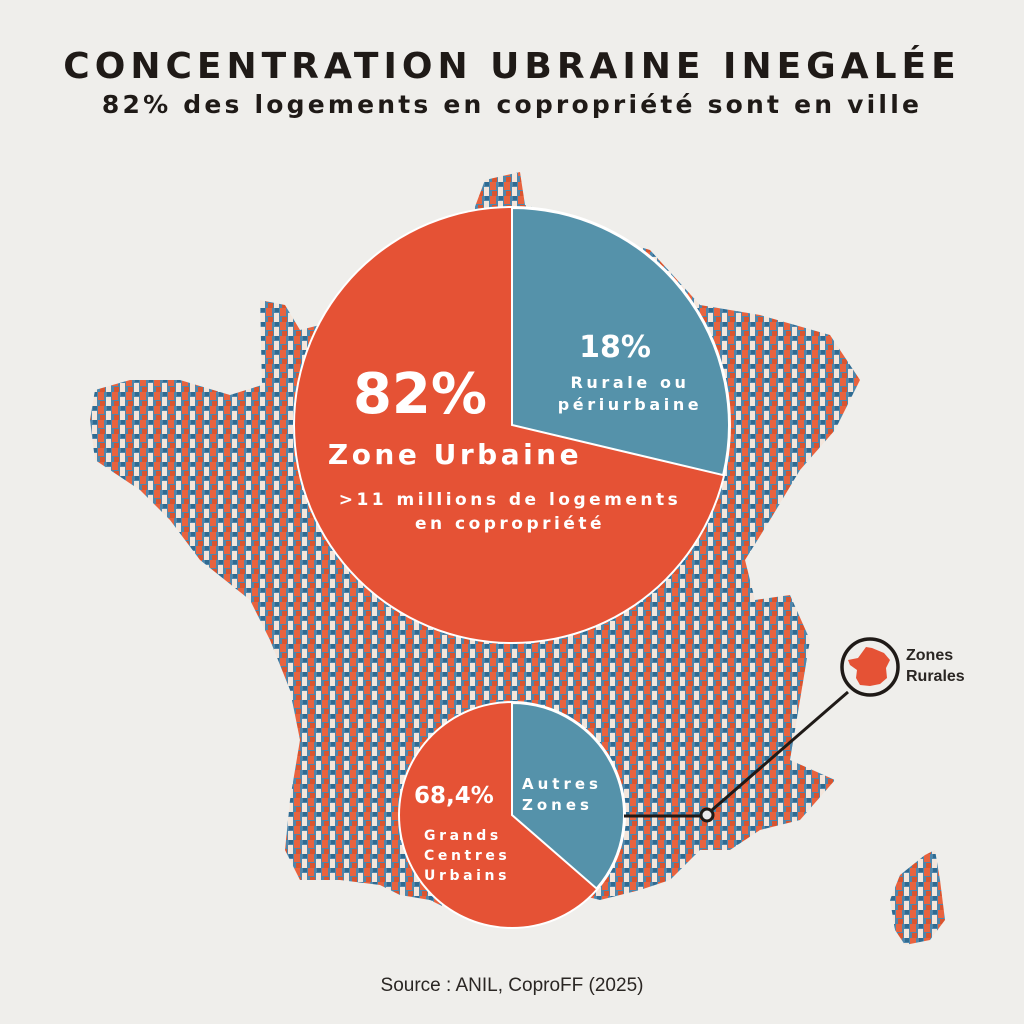 The width and height of the screenshot is (1024, 1024). Describe the element at coordinates (930, 655) in the screenshot. I see `callout-label-line1: Zones` at that location.